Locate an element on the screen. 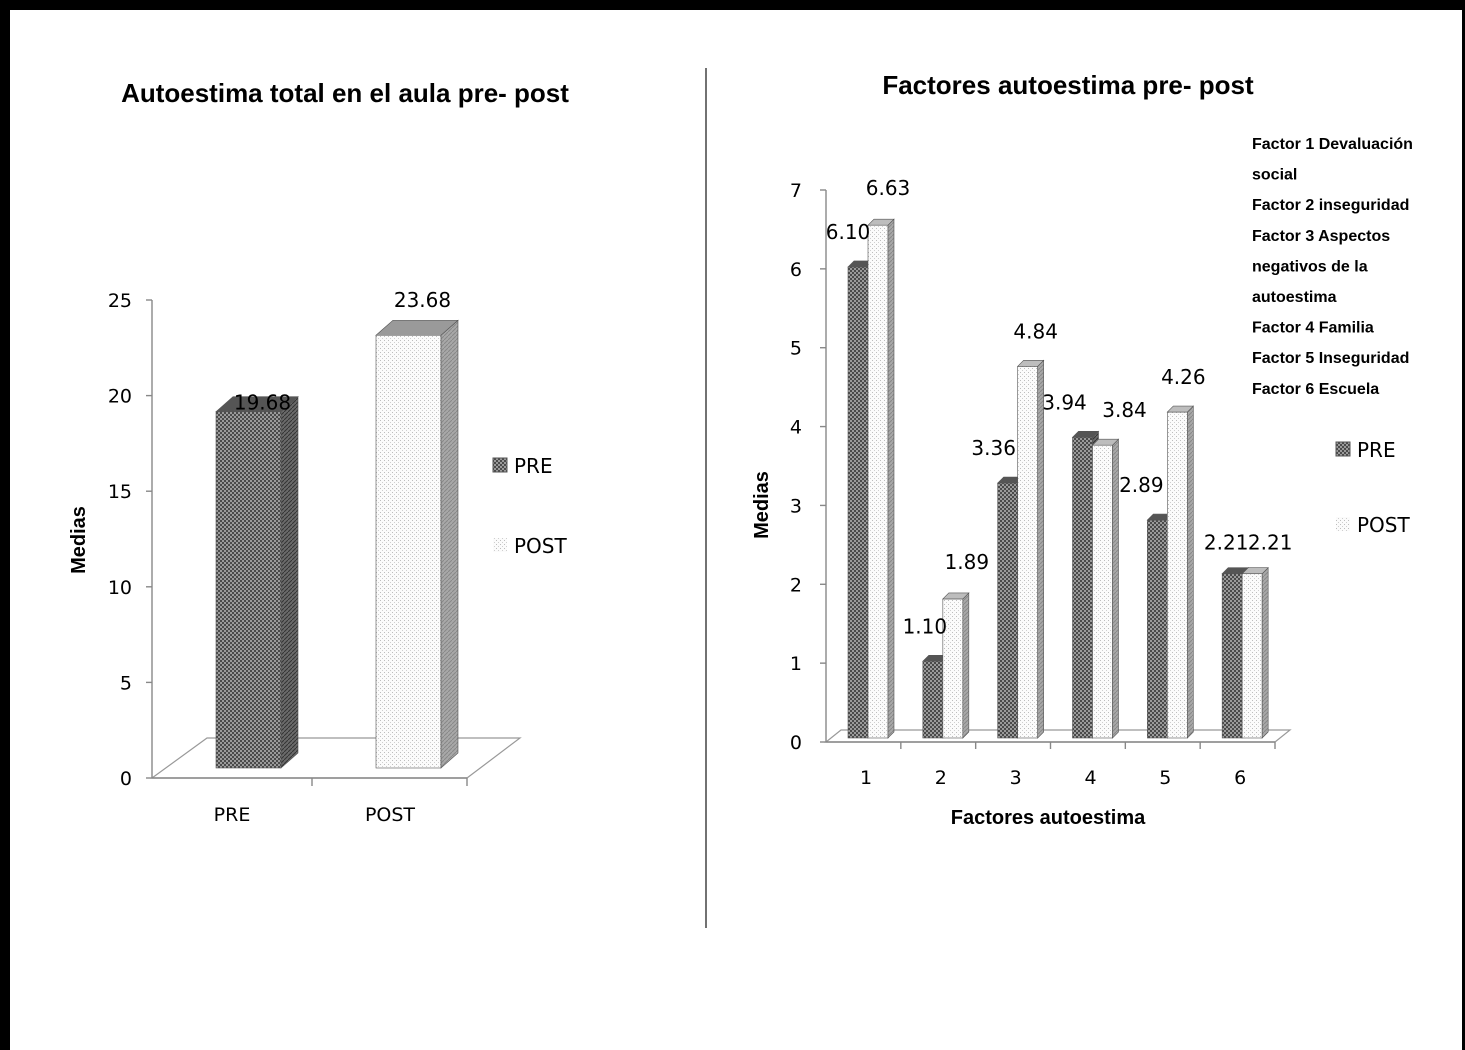  chart2-data-label-pre: 3.94 is located at coordinates (1064, 402).